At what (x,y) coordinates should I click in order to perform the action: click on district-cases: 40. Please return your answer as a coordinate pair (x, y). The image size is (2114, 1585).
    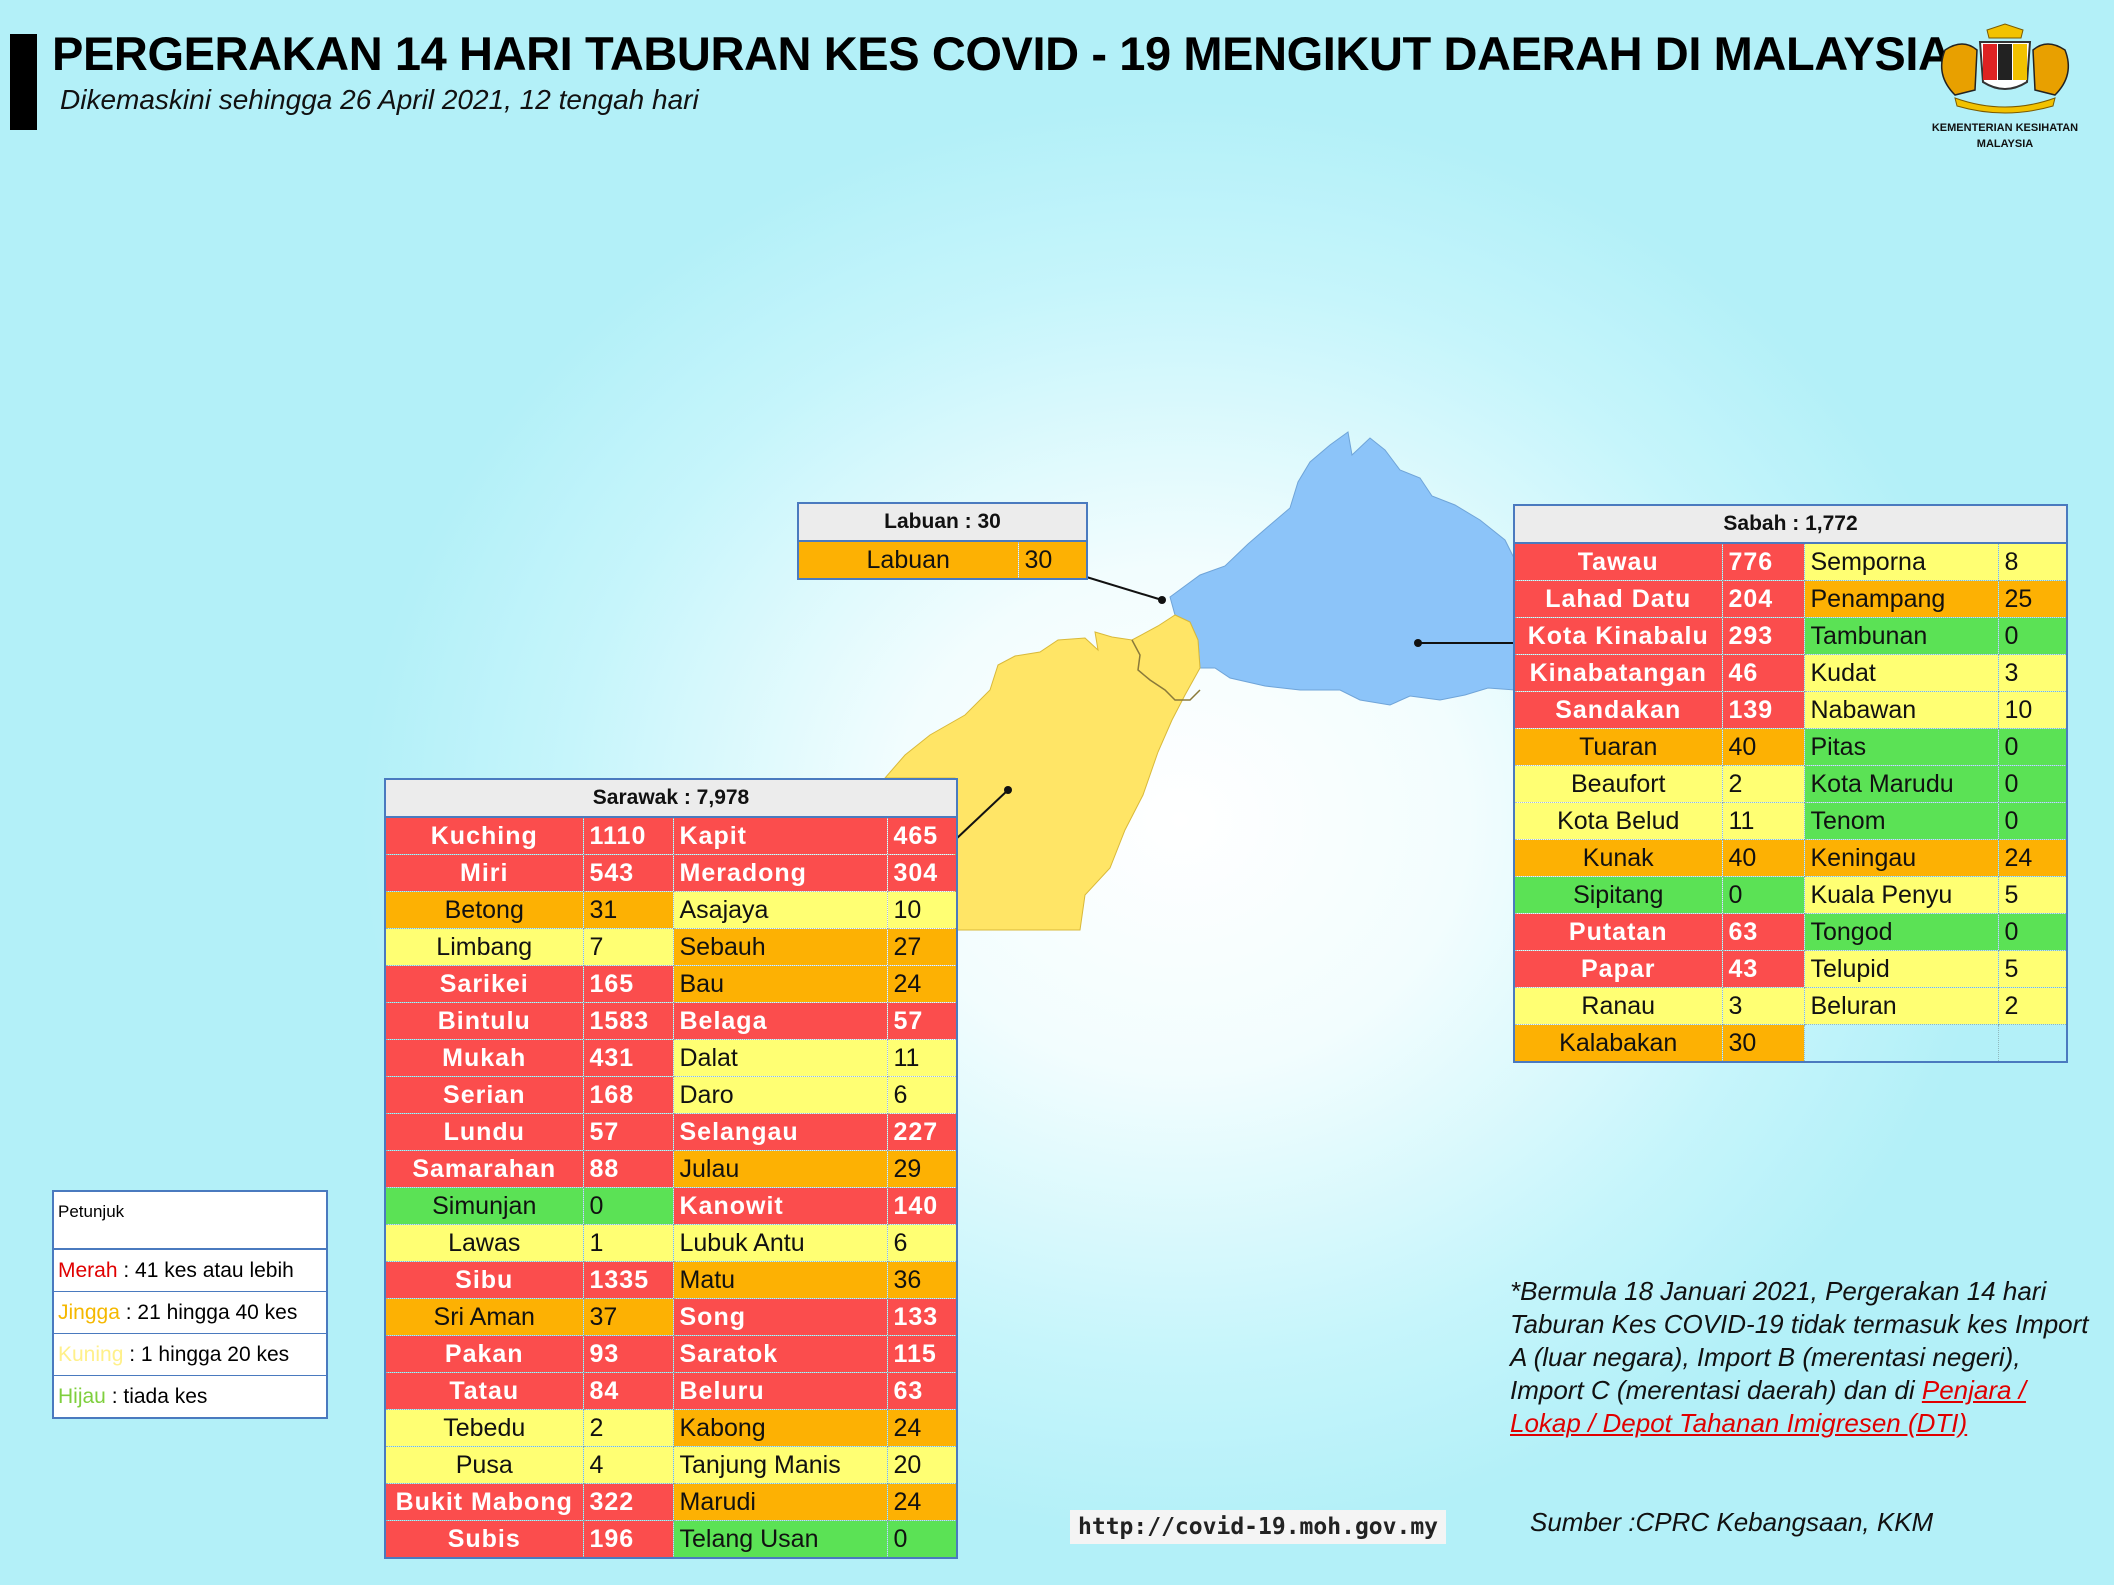
    Looking at the image, I should click on (1763, 747).